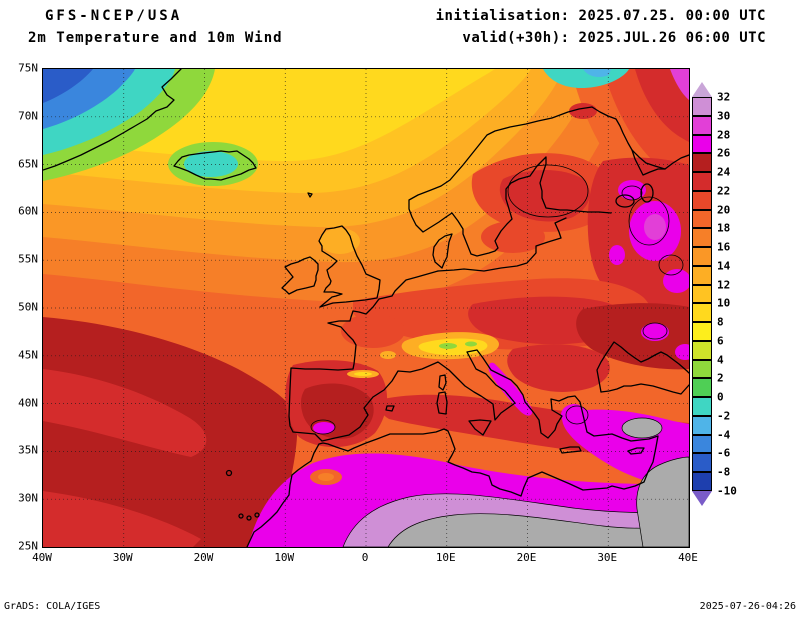 The width and height of the screenshot is (800, 618). What do you see at coordinates (114, 16) in the screenshot?
I see `model-title: GFS-NCEP/USA` at bounding box center [114, 16].